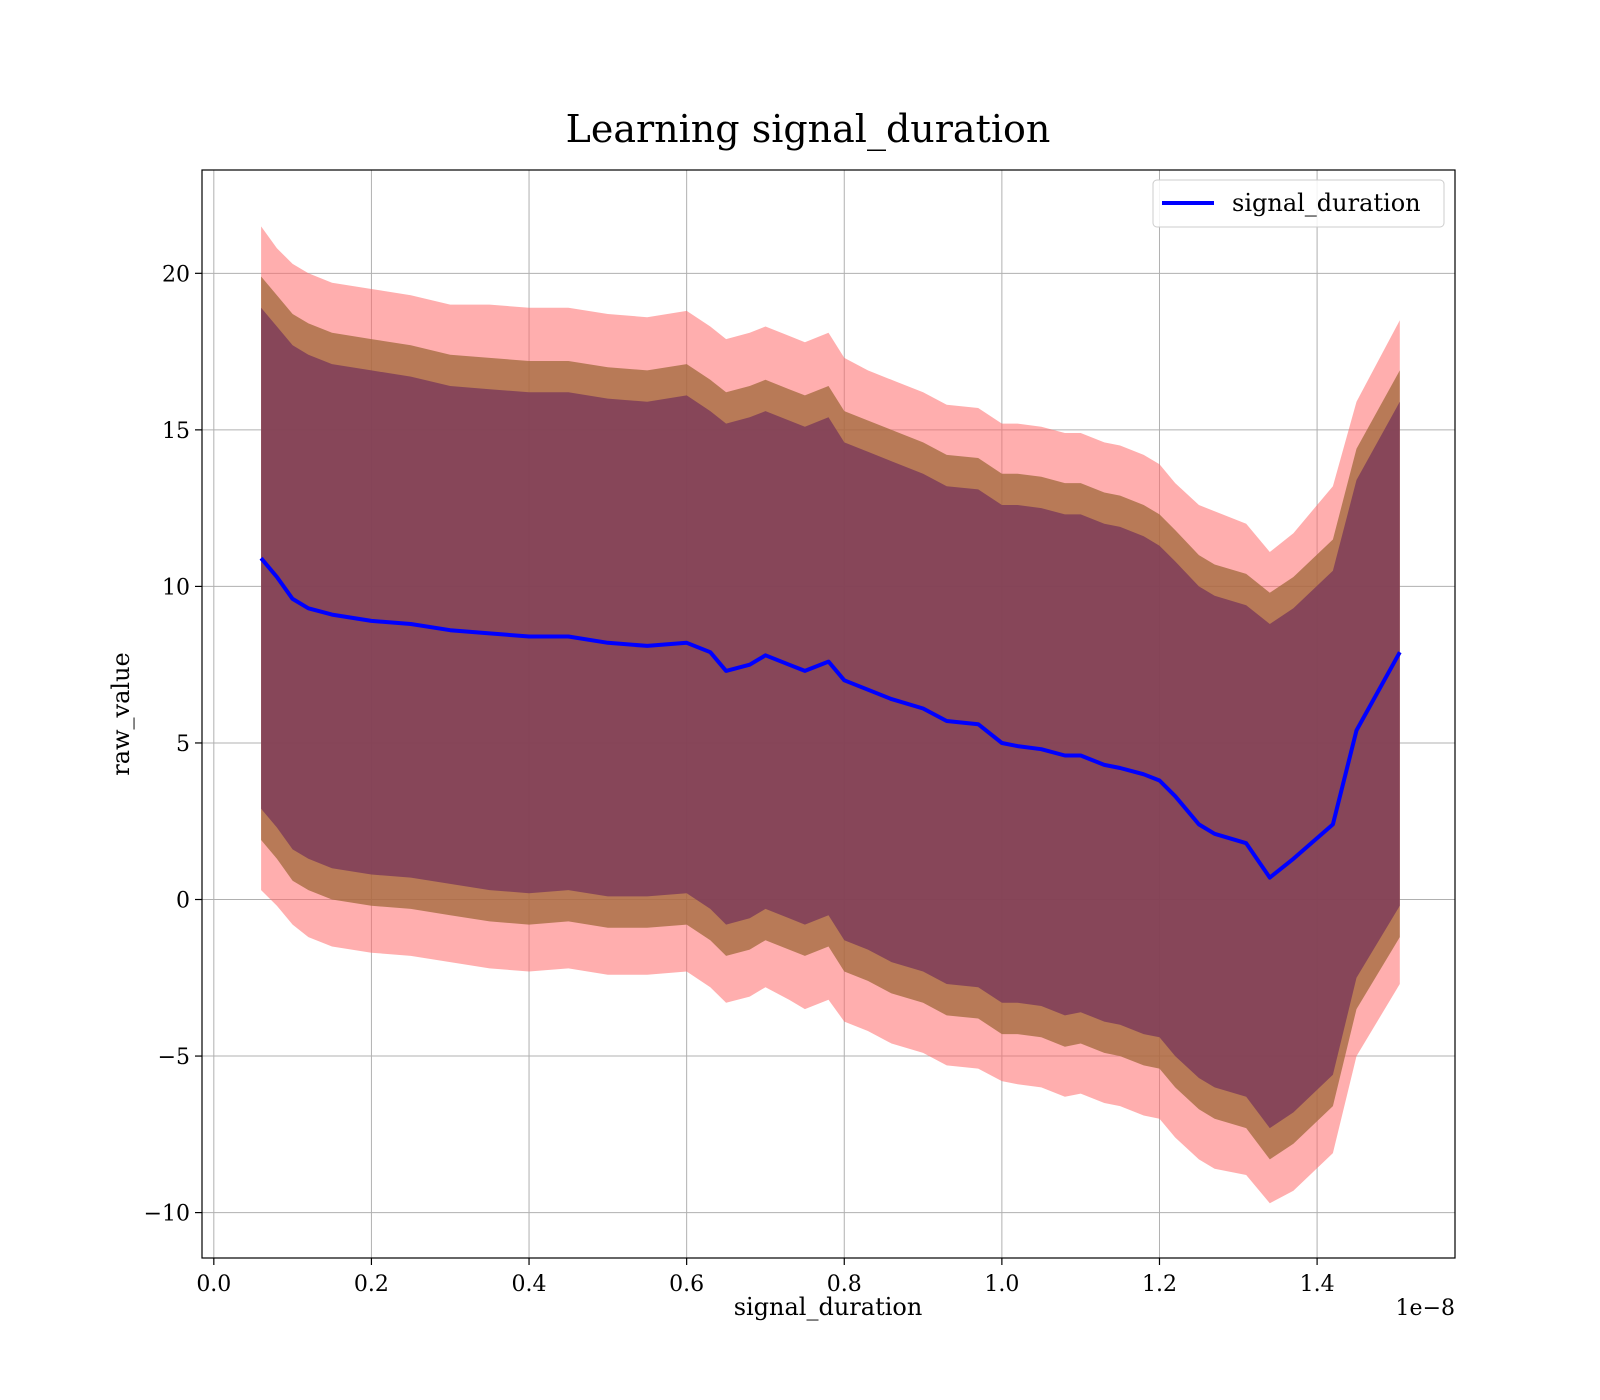 The width and height of the screenshot is (1600, 1400). What do you see at coordinates (808, 129) in the screenshot?
I see `chart-title: Learning signal_duration` at bounding box center [808, 129].